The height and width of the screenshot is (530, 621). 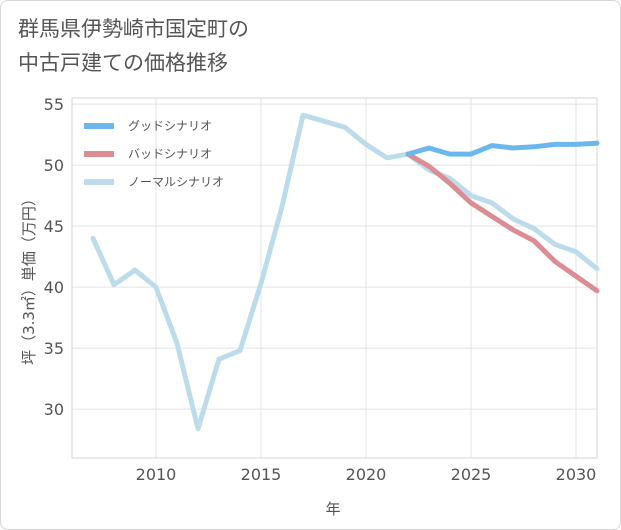 What do you see at coordinates (54, 226) in the screenshot?
I see `y-tick-label: 45` at bounding box center [54, 226].